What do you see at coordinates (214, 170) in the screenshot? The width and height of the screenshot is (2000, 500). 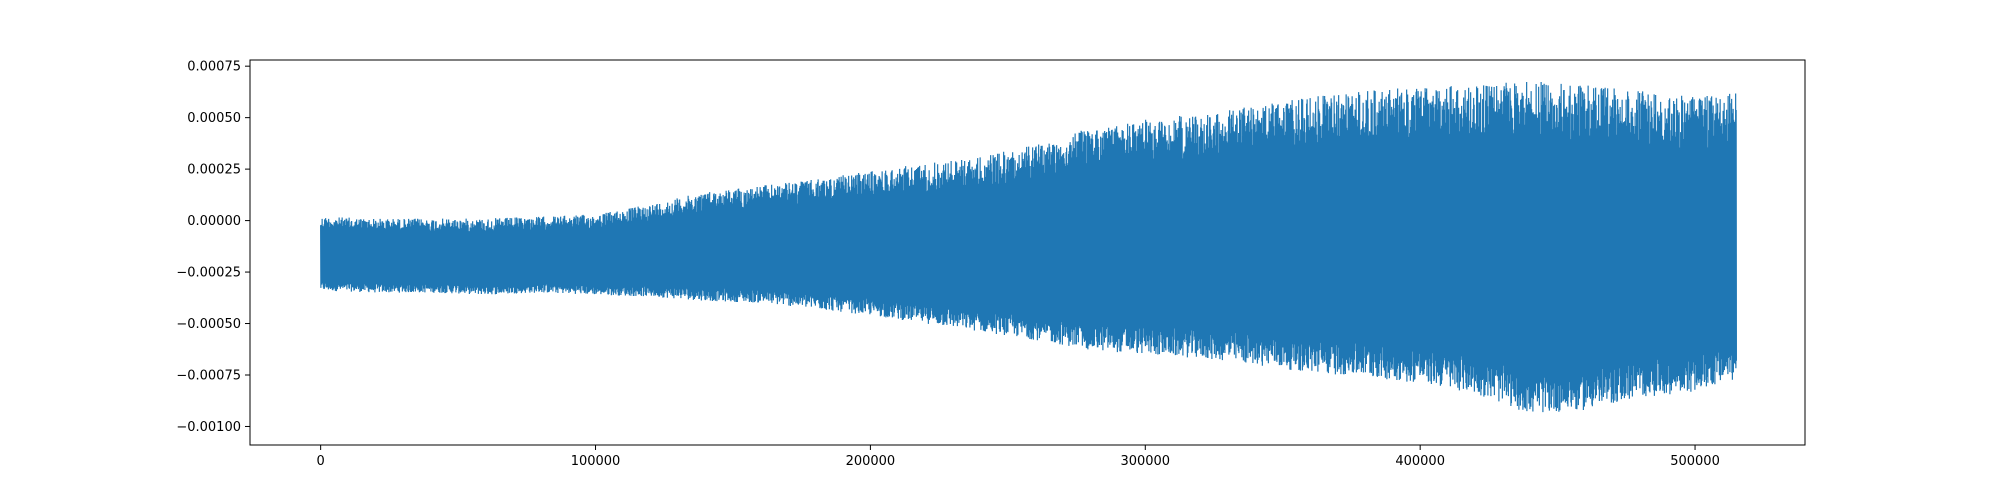 I see `y-tick-label: 0.00025` at bounding box center [214, 170].